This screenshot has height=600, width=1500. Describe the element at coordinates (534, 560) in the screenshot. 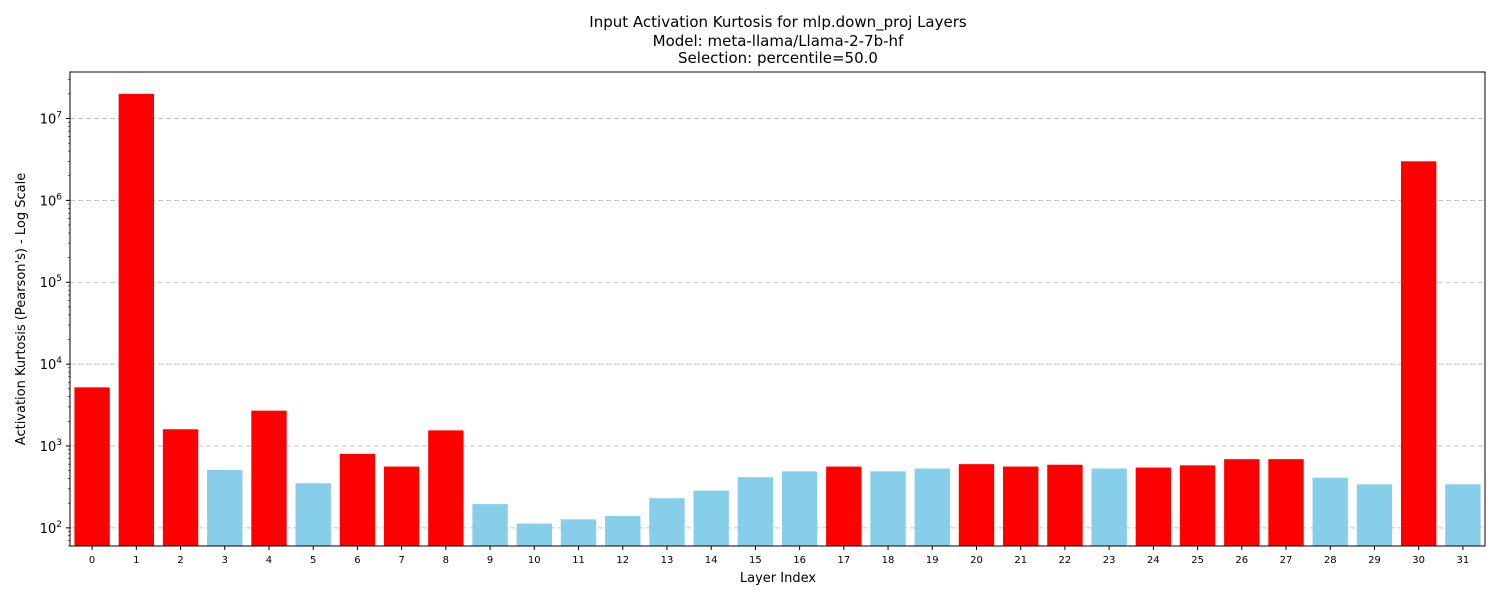

I see `xtick-label-10: 10` at that location.